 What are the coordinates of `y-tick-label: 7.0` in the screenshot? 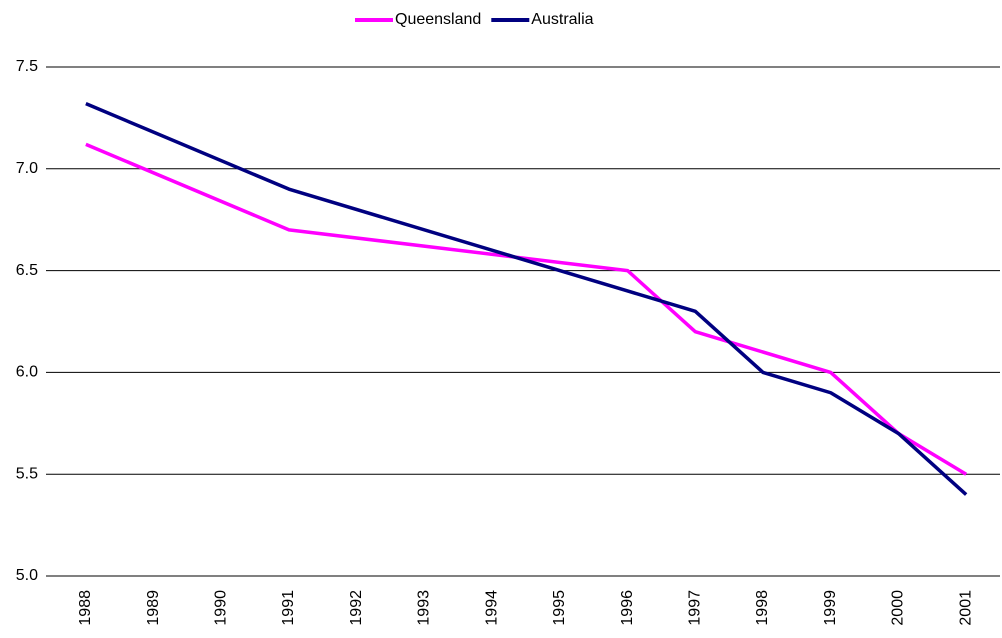 It's located at (27, 168).